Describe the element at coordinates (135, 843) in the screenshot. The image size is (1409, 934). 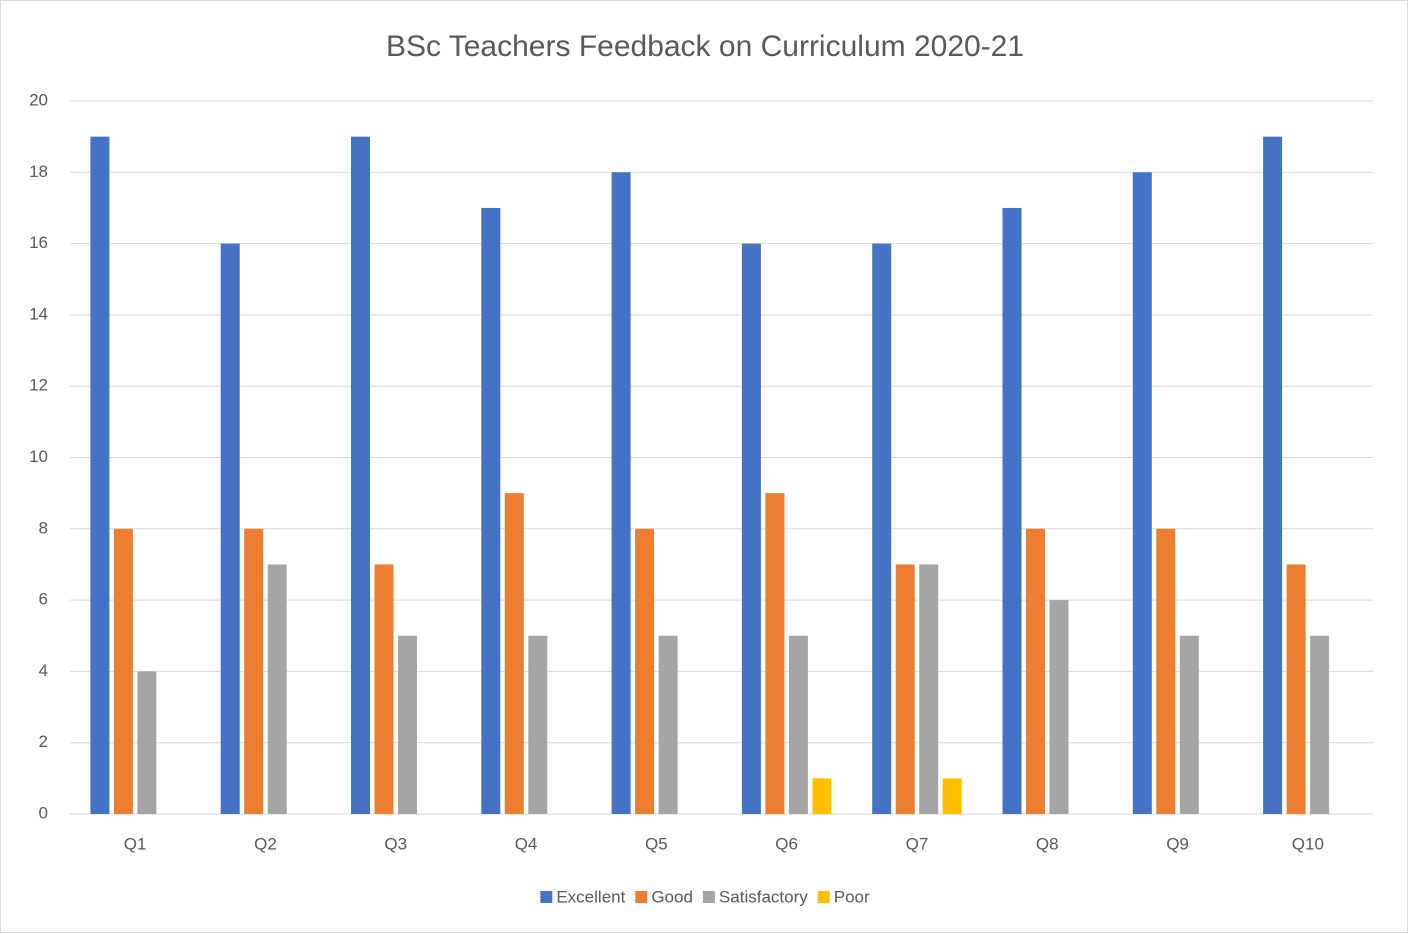
I see `x-tick-label: Q1` at that location.